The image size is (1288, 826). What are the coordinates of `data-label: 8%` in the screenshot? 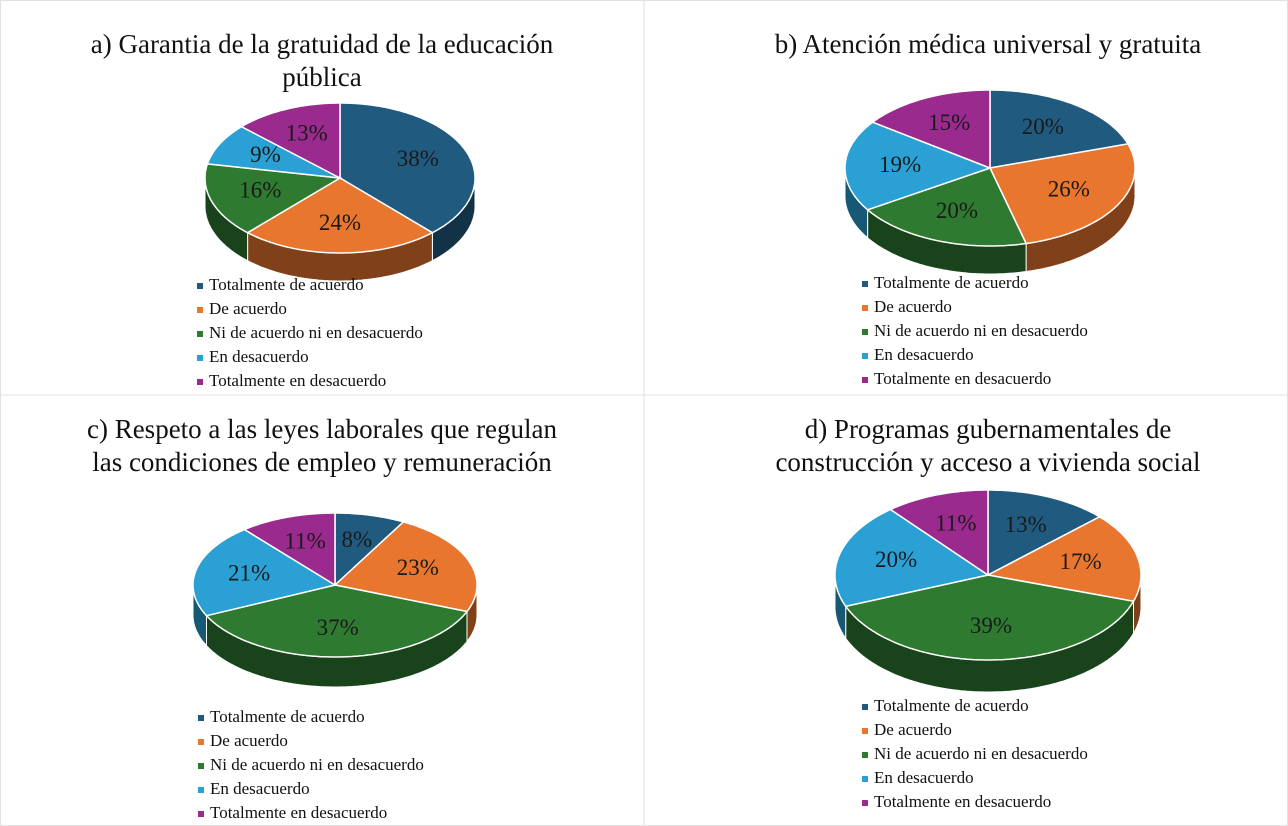 It's located at (357, 539).